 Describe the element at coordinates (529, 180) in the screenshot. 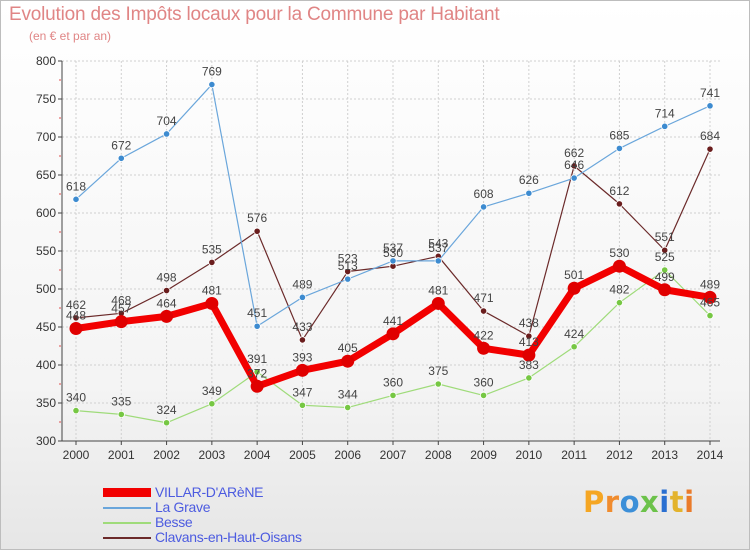

I see `data-label-la-grave: 626` at that location.